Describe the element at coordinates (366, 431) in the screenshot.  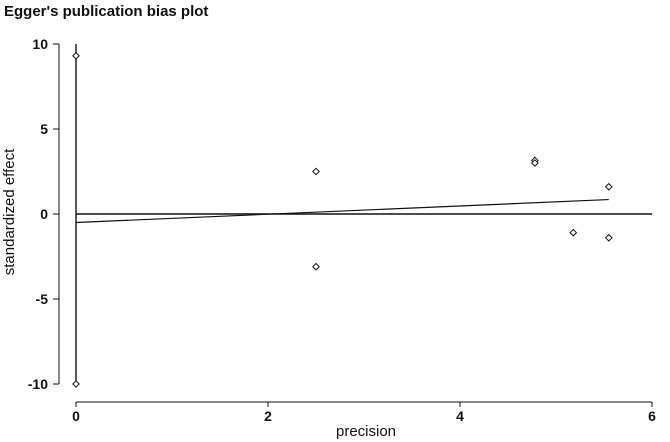
I see `x-axis-label: precision` at that location.